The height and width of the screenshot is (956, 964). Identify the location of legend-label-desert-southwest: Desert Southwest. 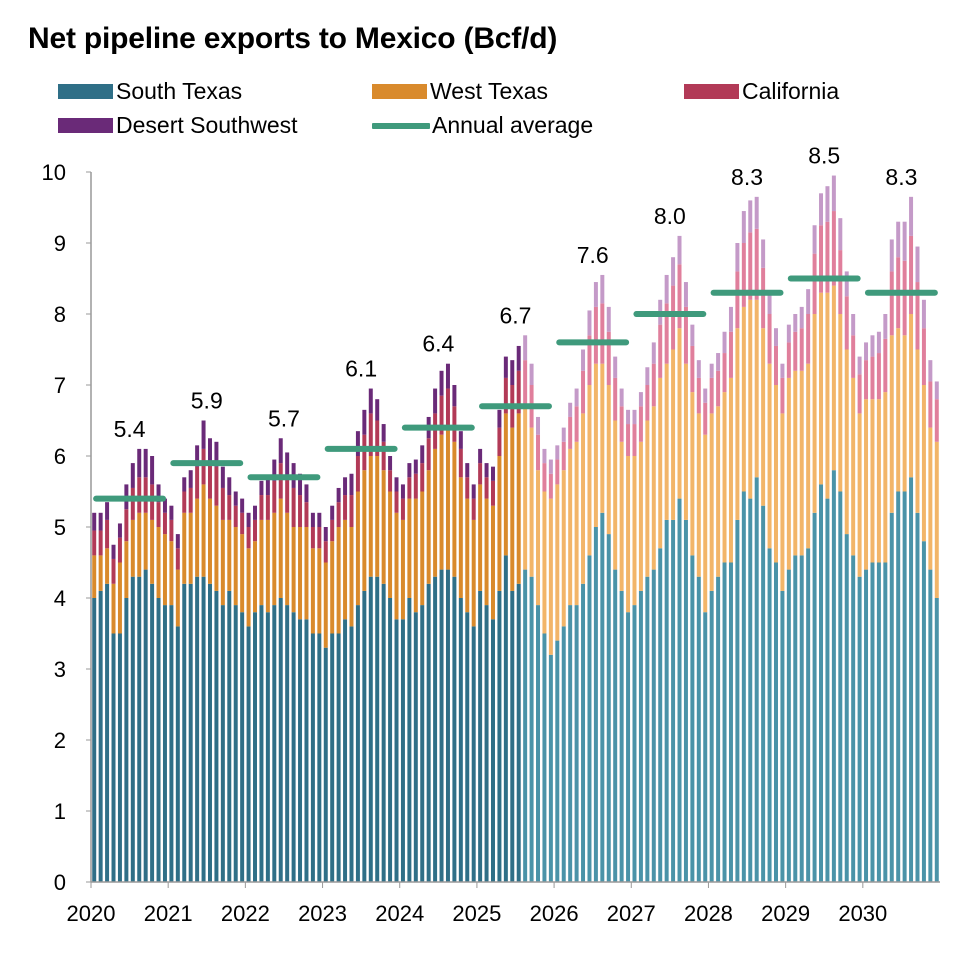
(207, 125).